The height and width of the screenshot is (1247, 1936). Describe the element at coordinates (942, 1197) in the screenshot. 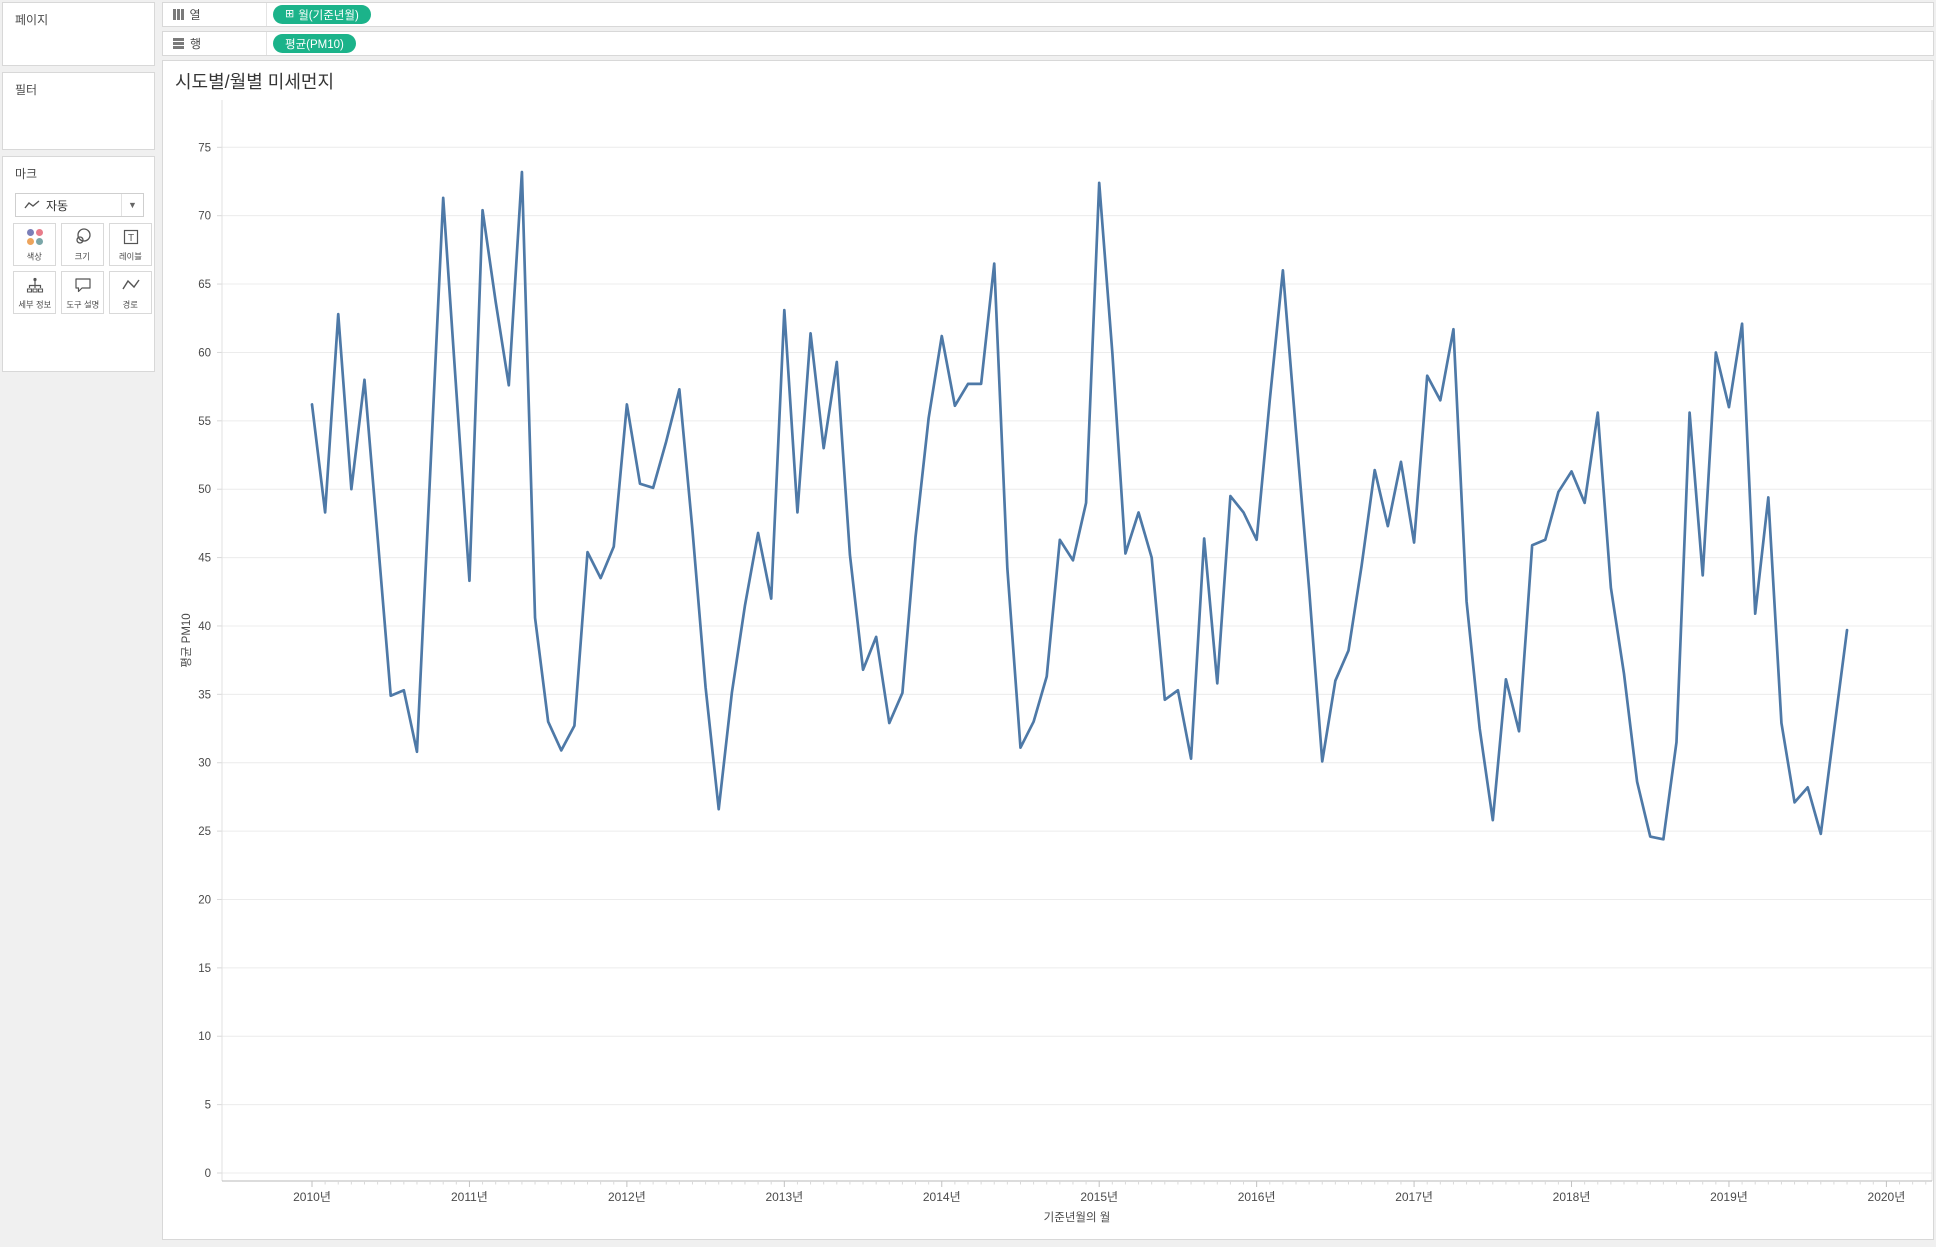

I see `x-tick-label: 2014년` at that location.